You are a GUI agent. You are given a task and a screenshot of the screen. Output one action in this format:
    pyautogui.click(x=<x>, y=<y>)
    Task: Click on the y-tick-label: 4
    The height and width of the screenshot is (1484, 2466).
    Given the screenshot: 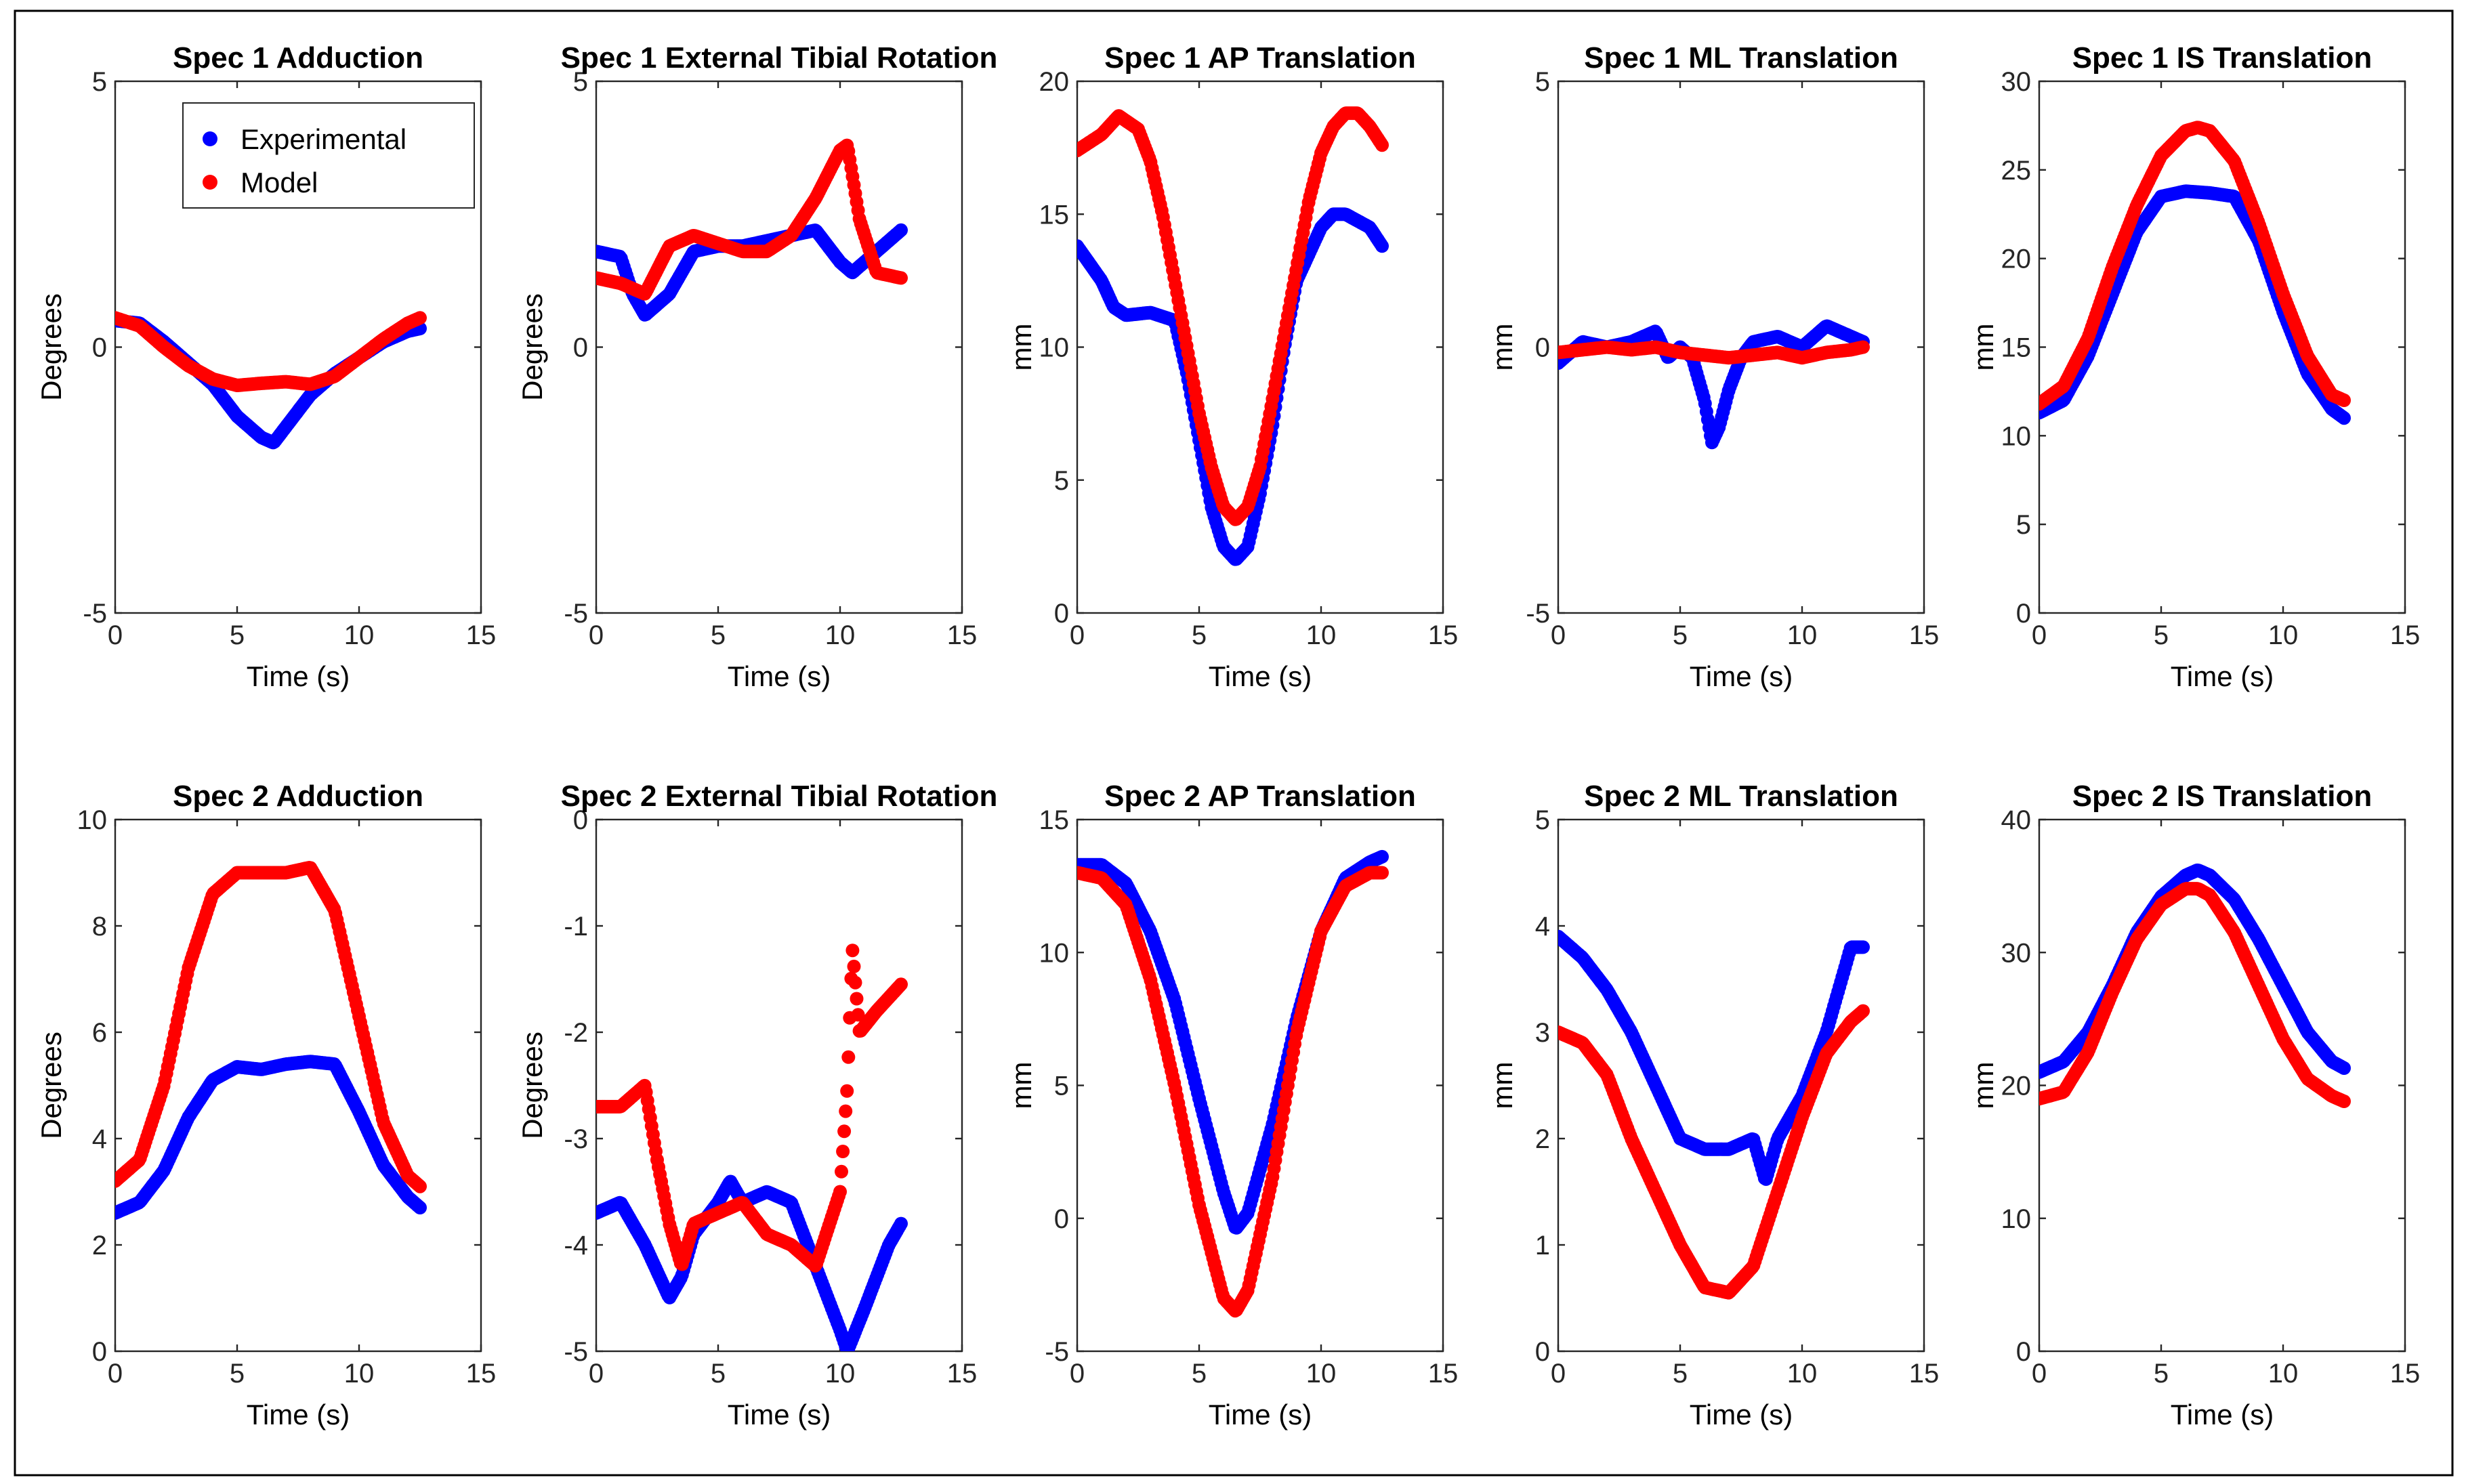 What is the action you would take?
    pyautogui.click(x=100, y=1139)
    